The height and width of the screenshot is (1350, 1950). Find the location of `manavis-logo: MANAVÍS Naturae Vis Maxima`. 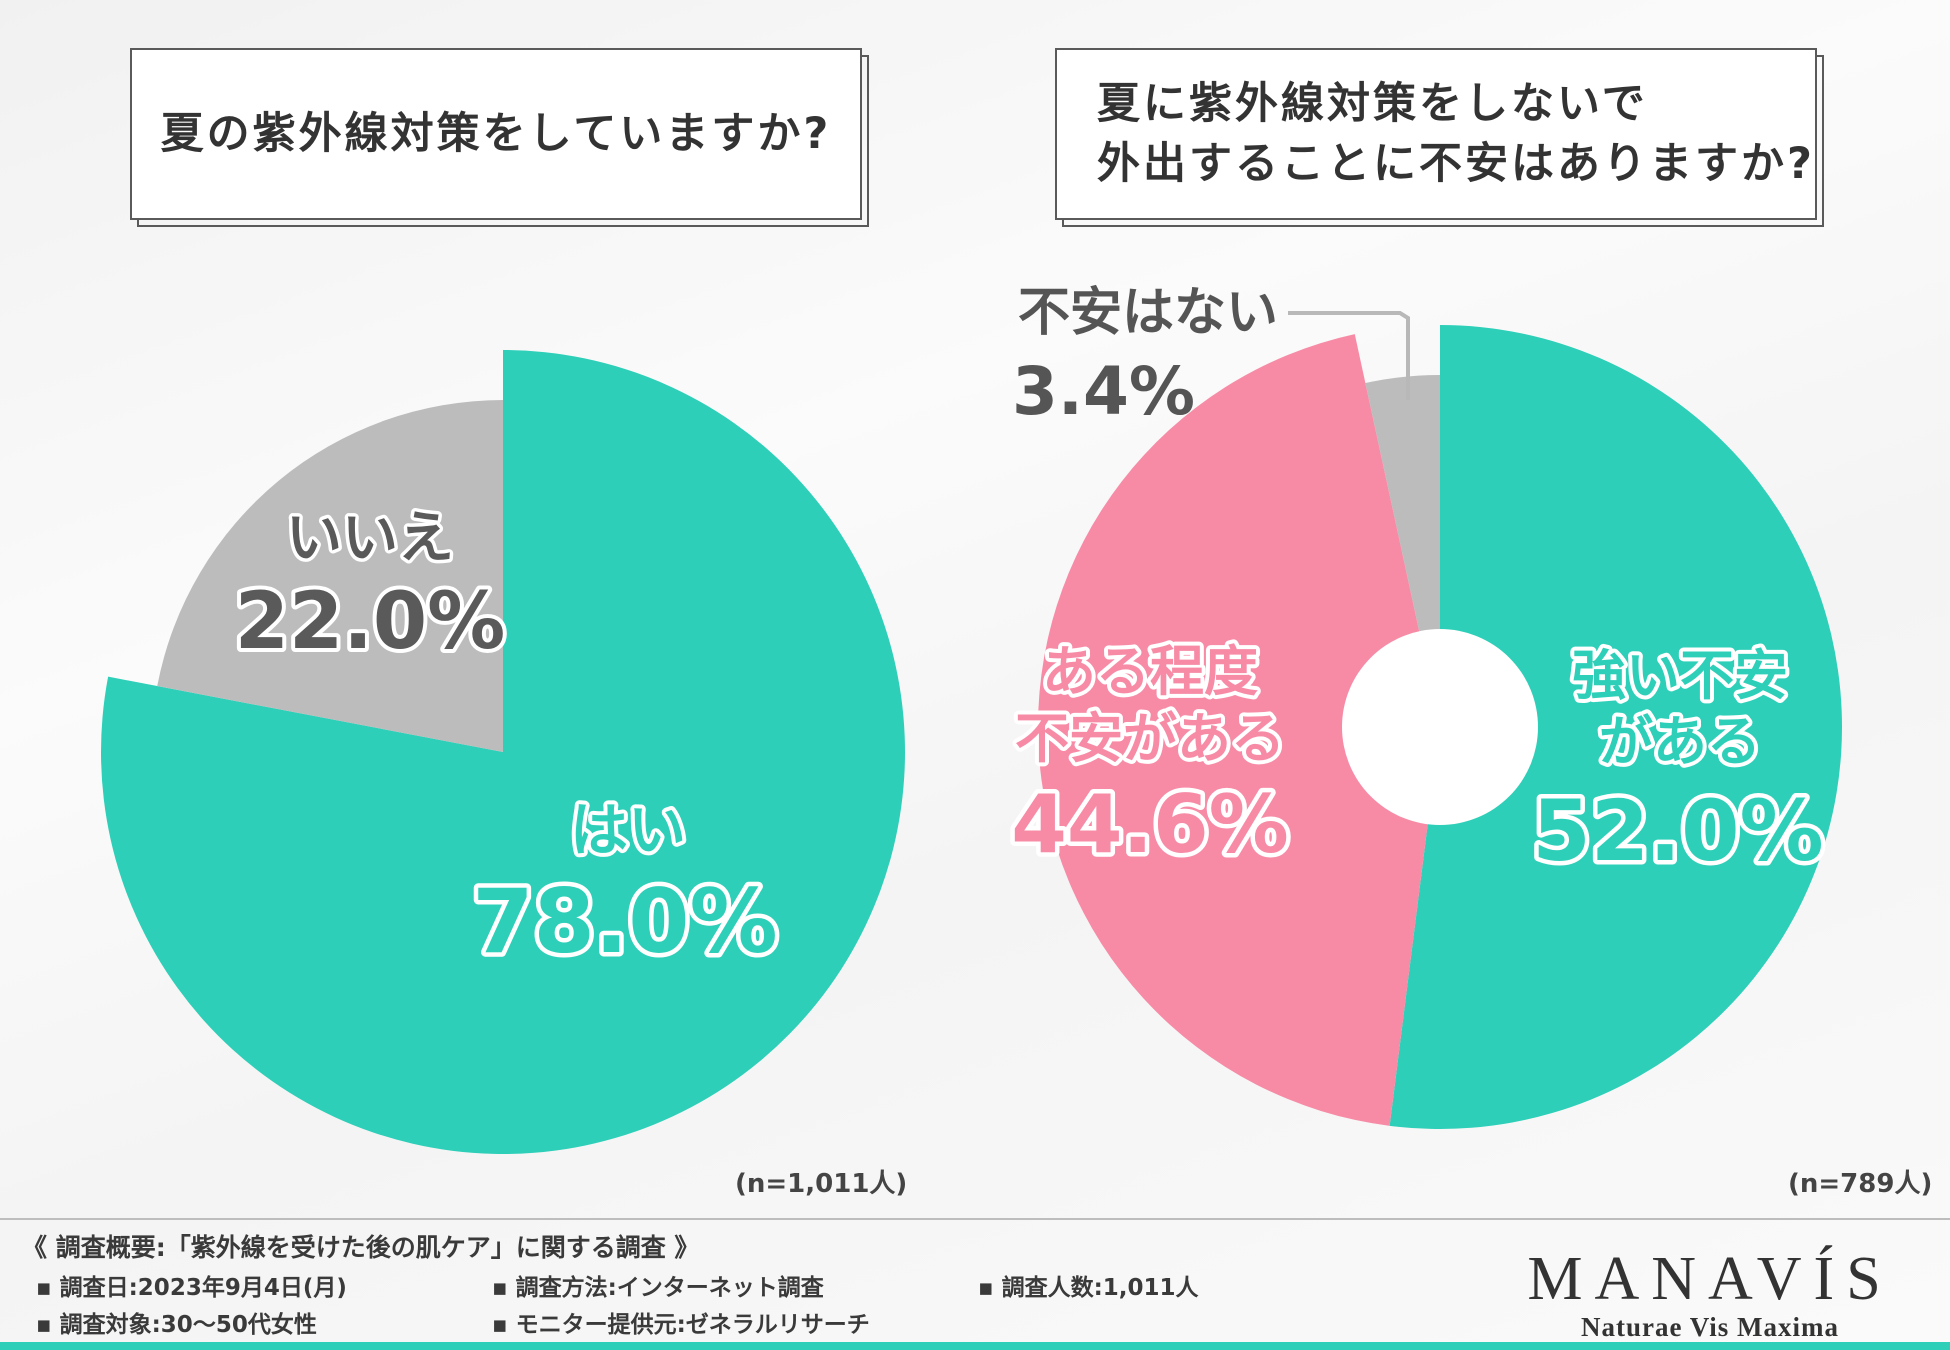

manavis-logo: MANAVÍS Naturae Vis Maxima is located at coordinates (1710, 1294).